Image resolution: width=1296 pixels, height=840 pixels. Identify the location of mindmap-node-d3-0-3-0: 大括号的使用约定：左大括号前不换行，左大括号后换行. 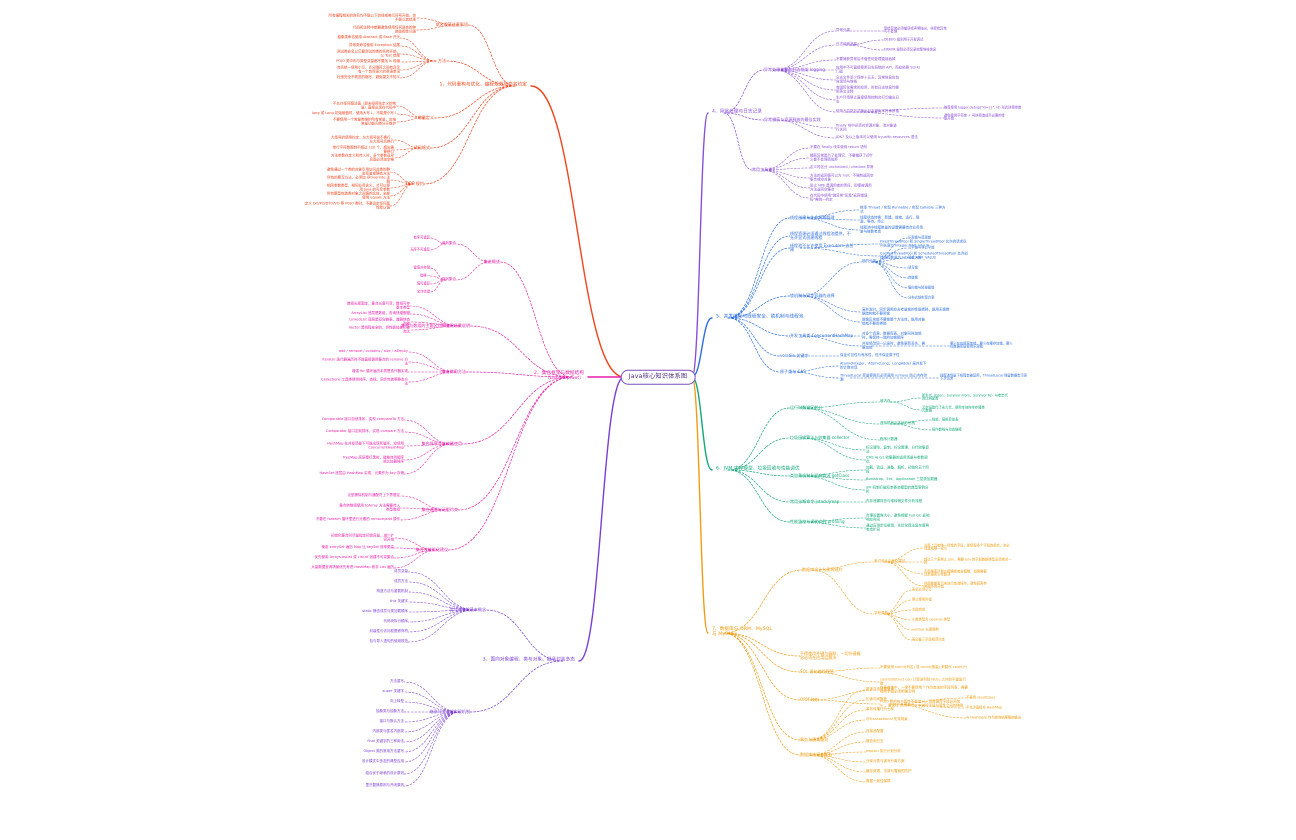
(362, 139).